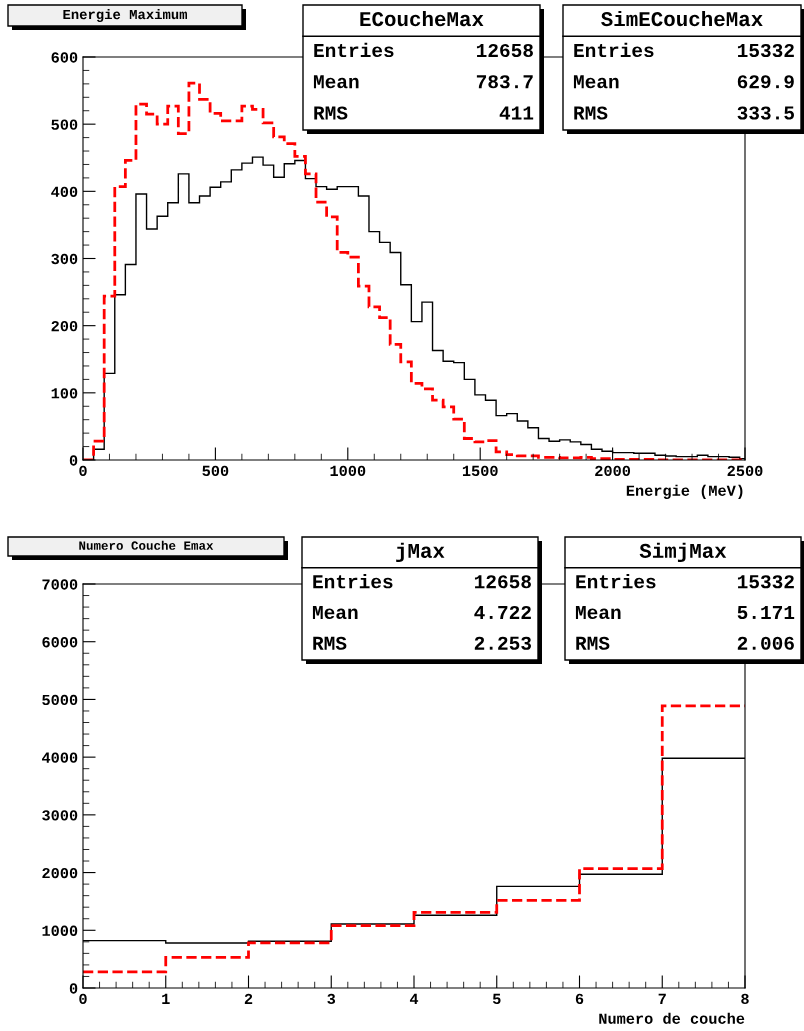  Describe the element at coordinates (64, 57) in the screenshot. I see `y-tick-label: 600` at that location.